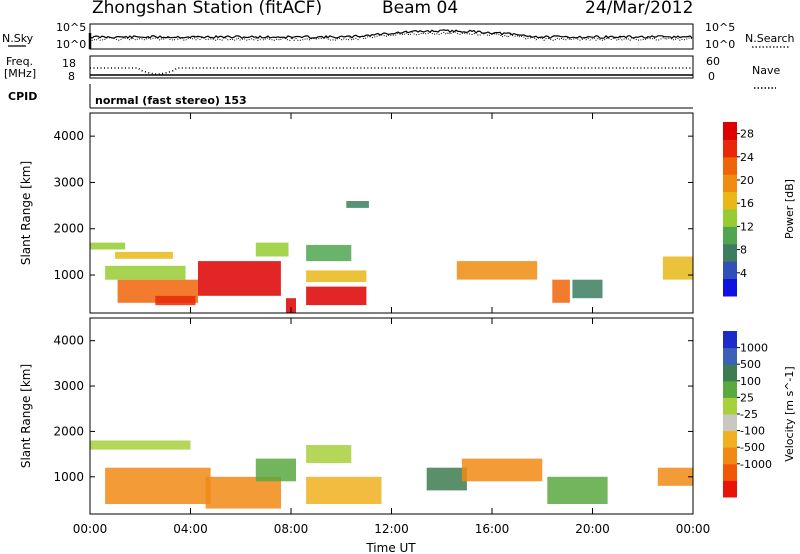 Image resolution: width=800 pixels, height=554 pixels. What do you see at coordinates (756, 464) in the screenshot?
I see `velocity-colorbar-label: -1000` at bounding box center [756, 464].